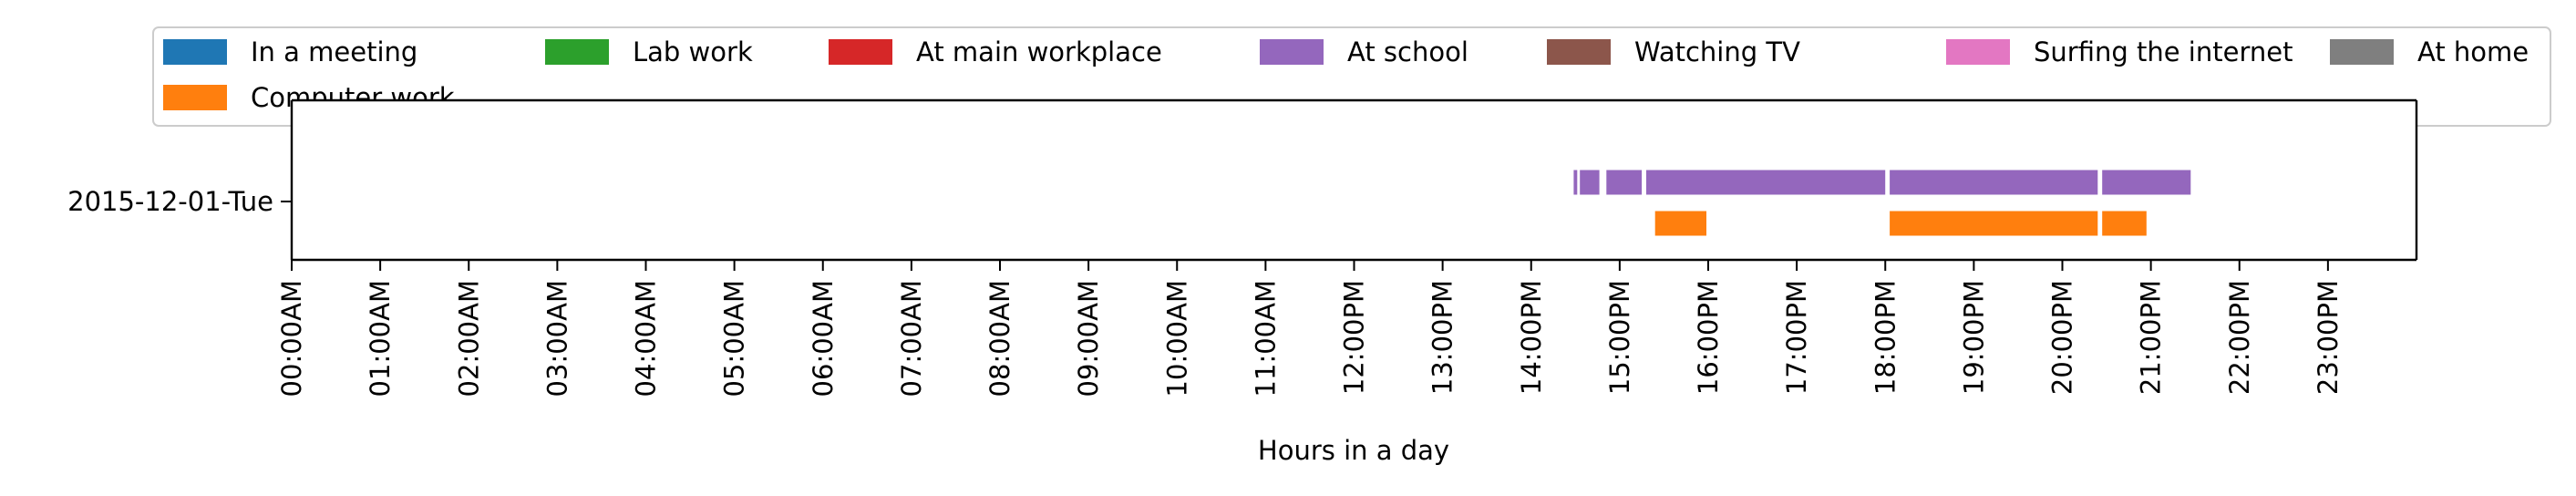  I want to click on x-tick-label: 00:00AM, so click(291, 338).